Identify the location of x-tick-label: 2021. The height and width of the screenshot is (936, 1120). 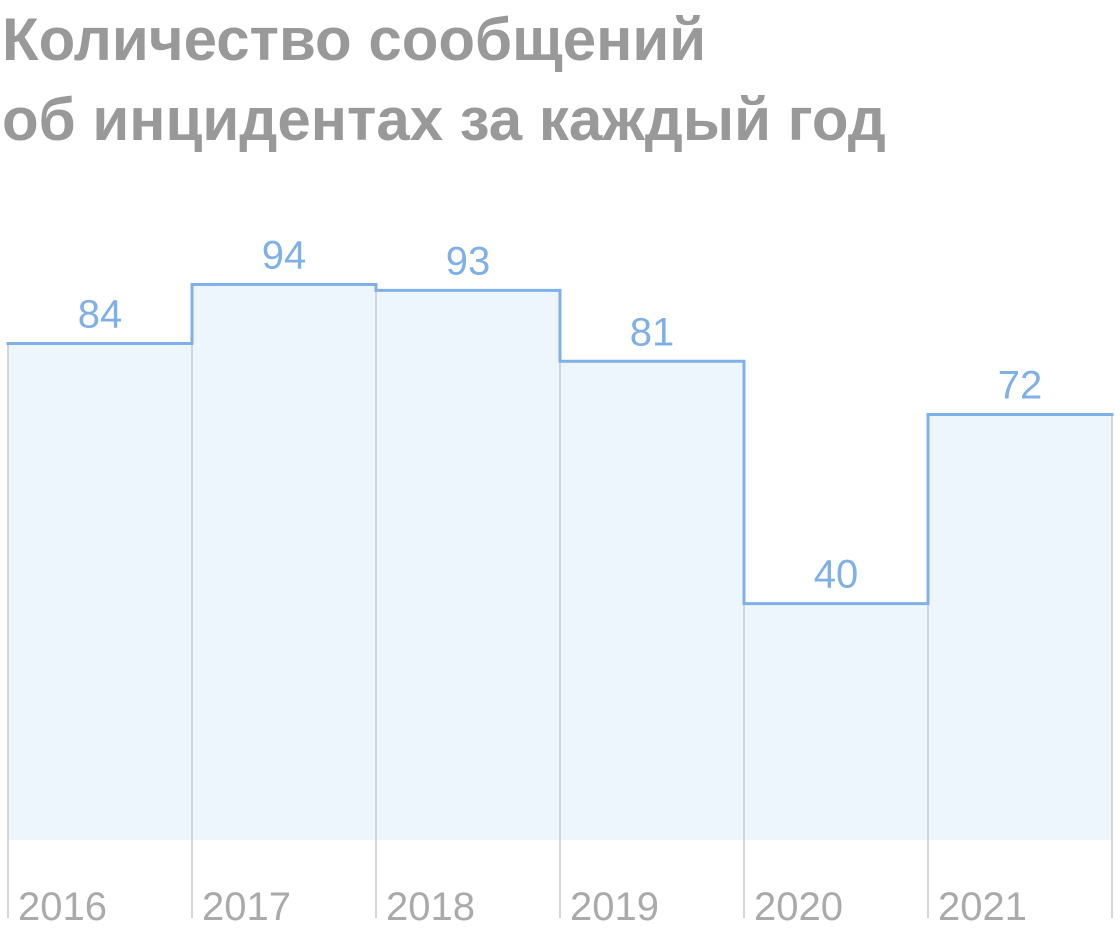
(982, 907).